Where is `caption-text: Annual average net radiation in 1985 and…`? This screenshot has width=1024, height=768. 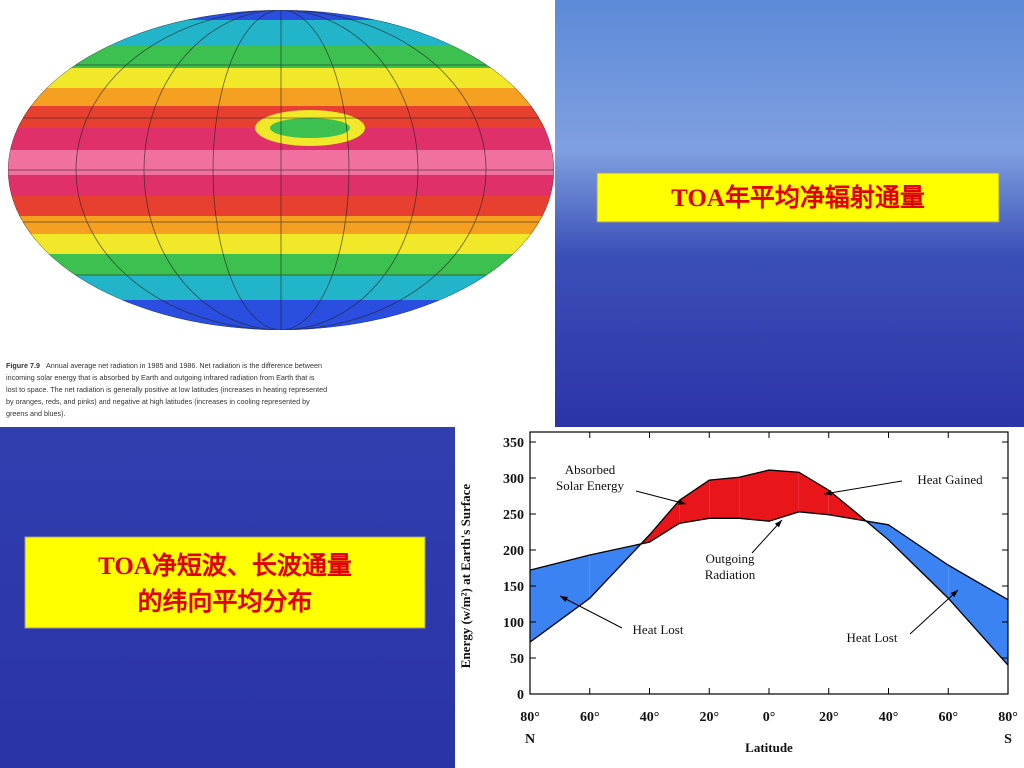 caption-text: Annual average net radiation in 1985 and… is located at coordinates (184, 365).